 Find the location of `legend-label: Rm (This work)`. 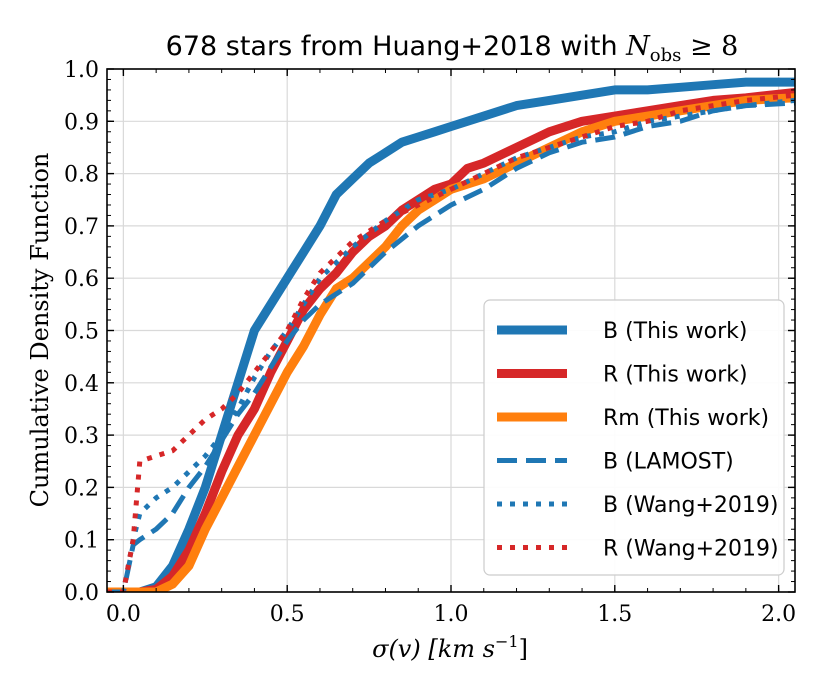

legend-label: Rm (This work) is located at coordinates (686, 418).